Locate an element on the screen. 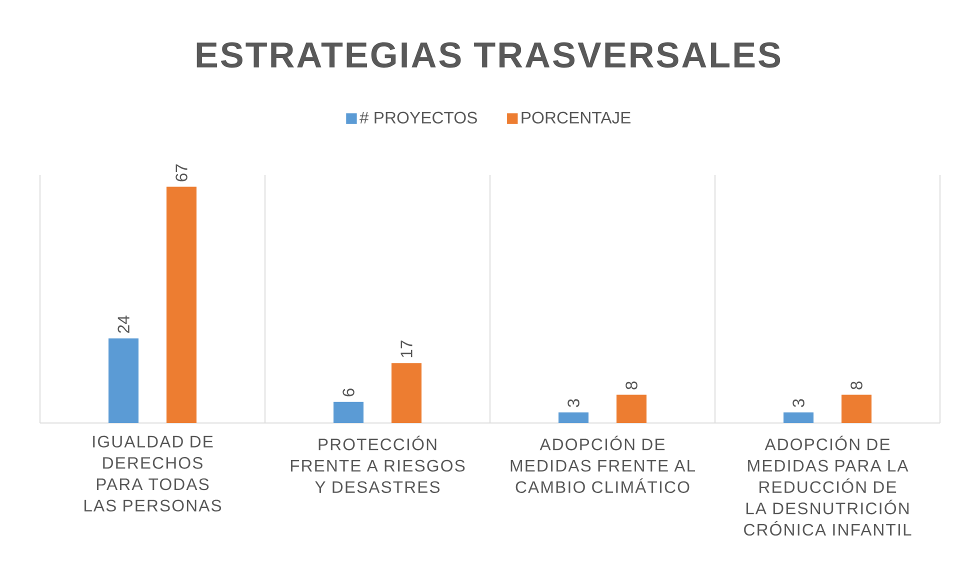  x-tick-label: PROTECCIÓN FRENTE A RIESGOS Y DESASTRES is located at coordinates (377, 464).